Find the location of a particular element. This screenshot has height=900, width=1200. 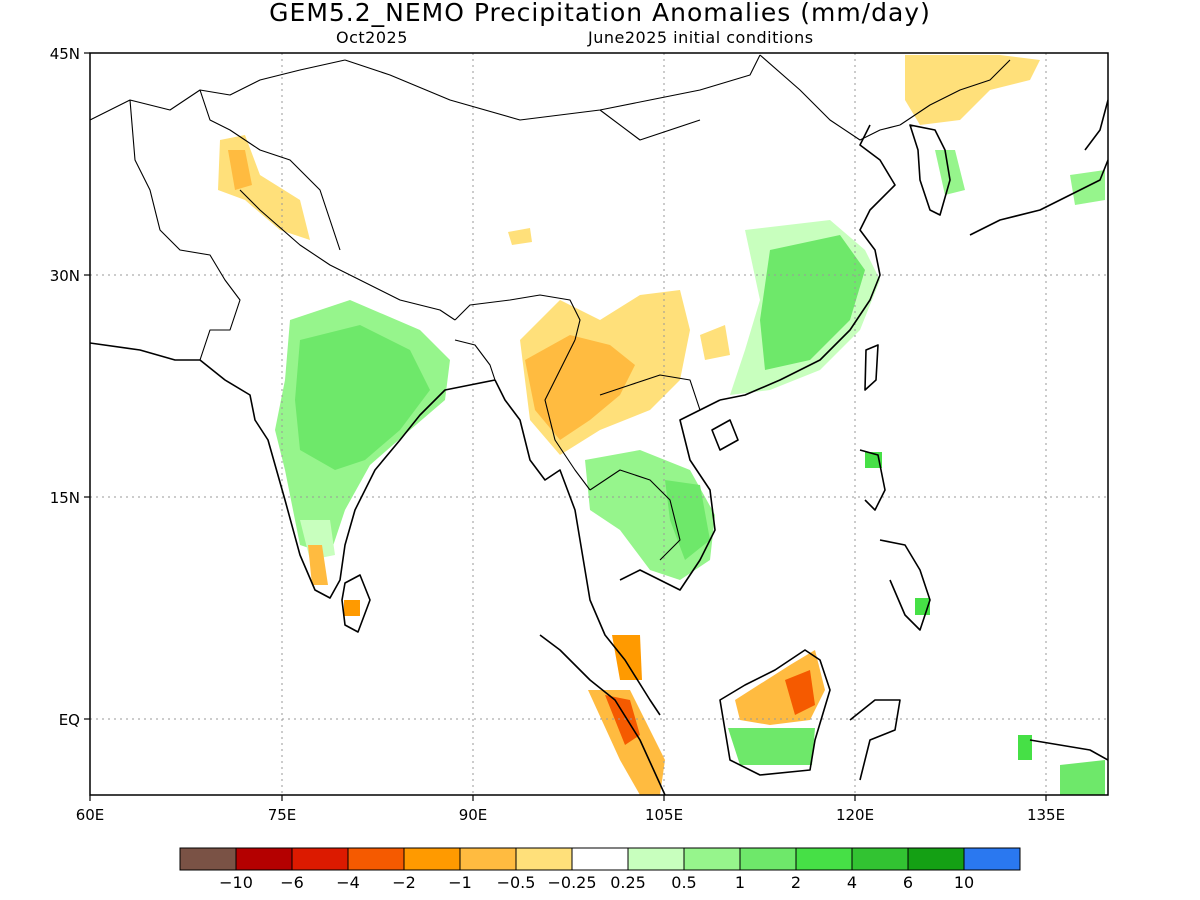

anomaly-srilanka-dry is located at coordinates (352, 608).